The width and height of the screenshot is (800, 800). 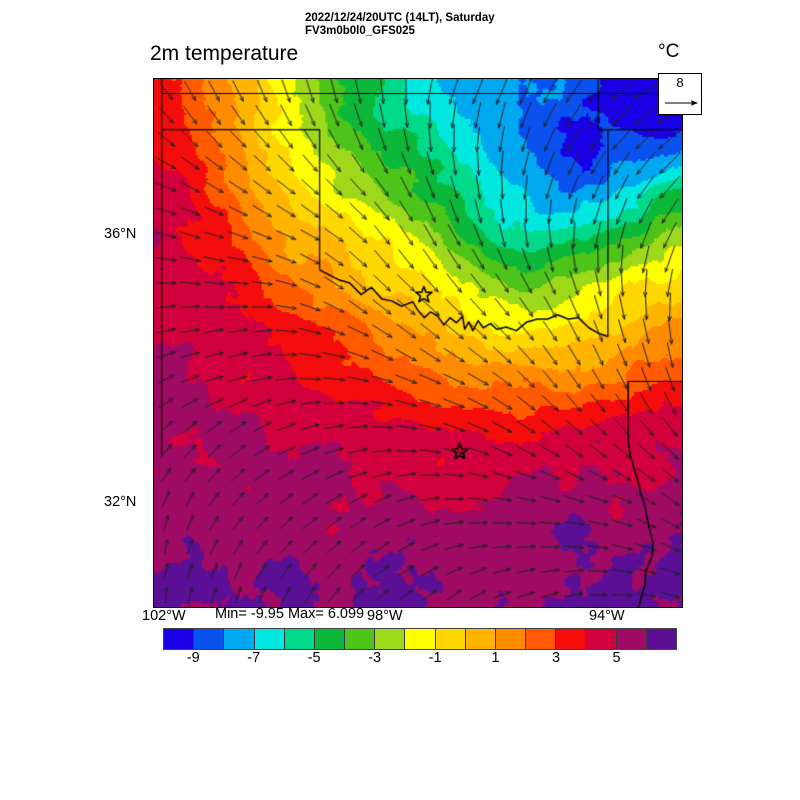 What do you see at coordinates (254, 658) in the screenshot?
I see `colorbar-tick-label: -7` at bounding box center [254, 658].